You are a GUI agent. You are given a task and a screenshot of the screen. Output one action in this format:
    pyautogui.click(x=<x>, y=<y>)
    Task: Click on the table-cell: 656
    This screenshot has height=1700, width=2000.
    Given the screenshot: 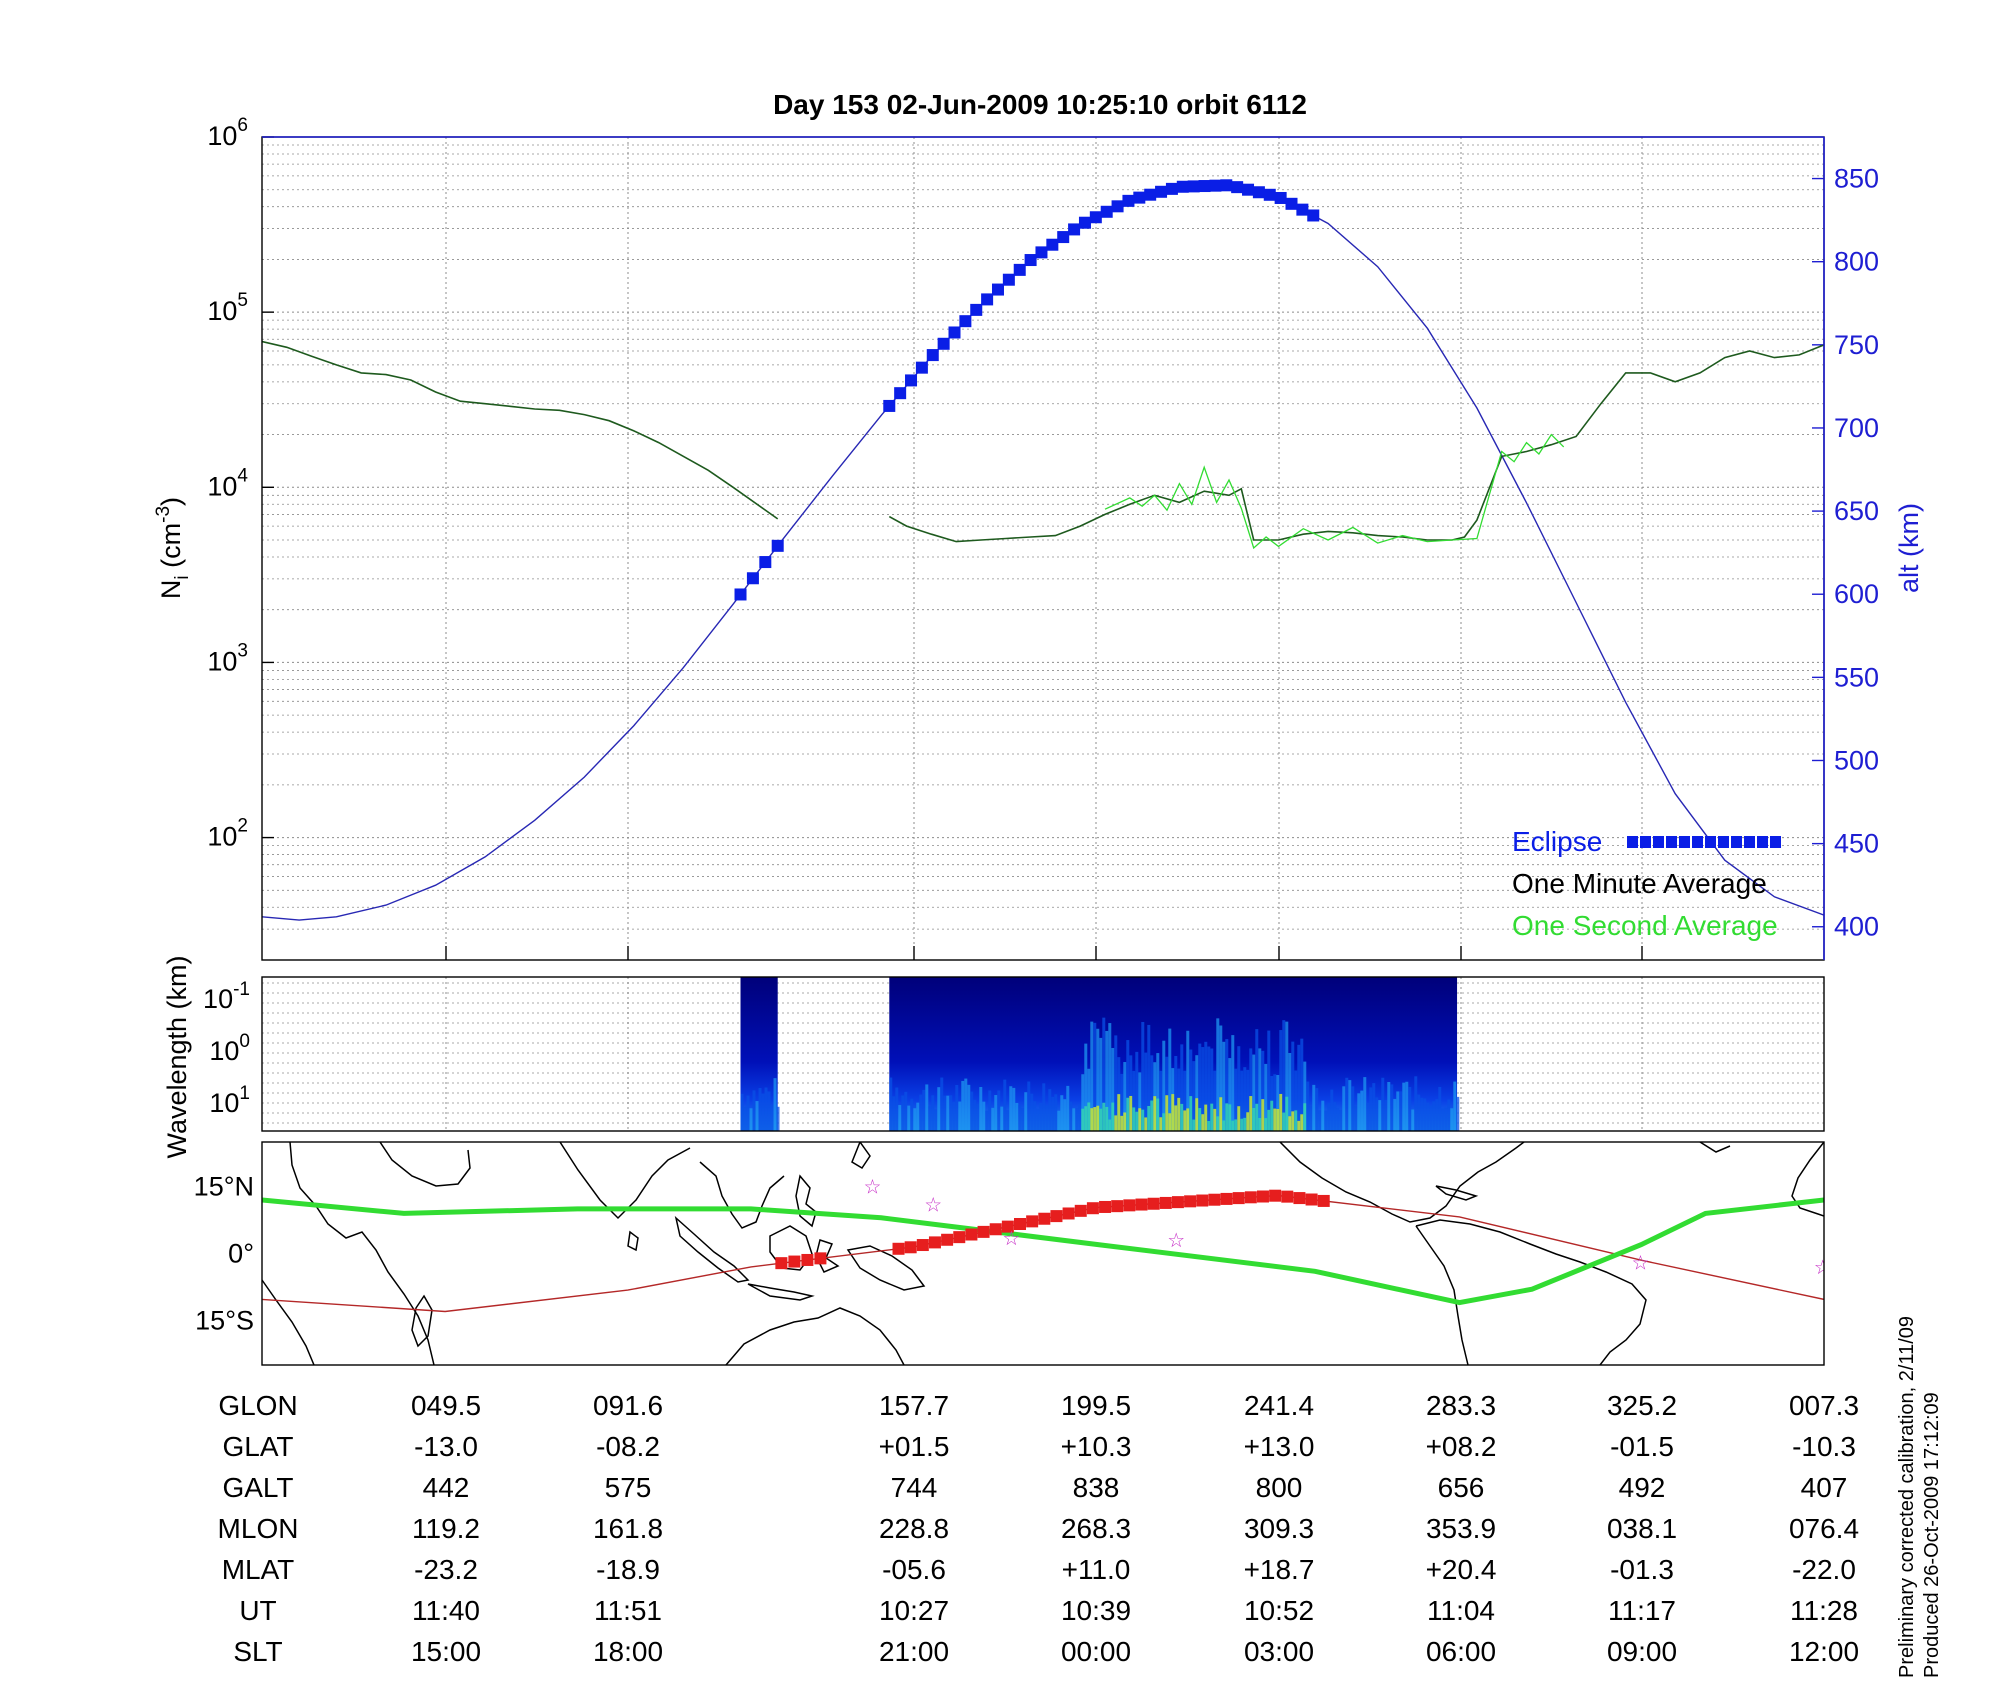 What is the action you would take?
    pyautogui.click(x=1461, y=1487)
    